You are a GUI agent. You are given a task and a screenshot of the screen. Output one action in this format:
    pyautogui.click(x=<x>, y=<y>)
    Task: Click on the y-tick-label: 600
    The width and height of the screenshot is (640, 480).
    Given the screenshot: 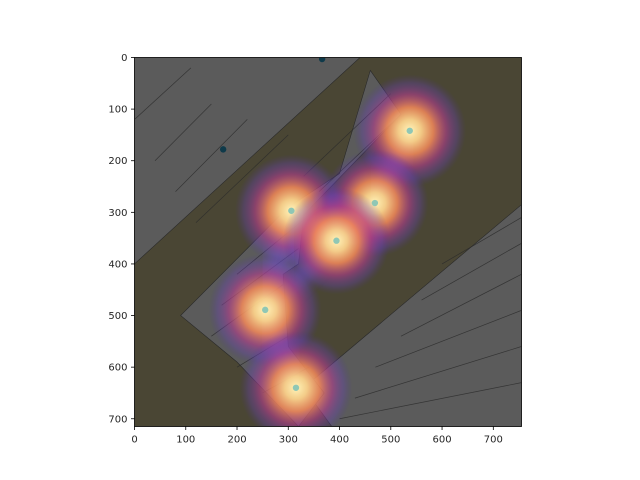 What is the action you would take?
    pyautogui.click(x=117, y=368)
    